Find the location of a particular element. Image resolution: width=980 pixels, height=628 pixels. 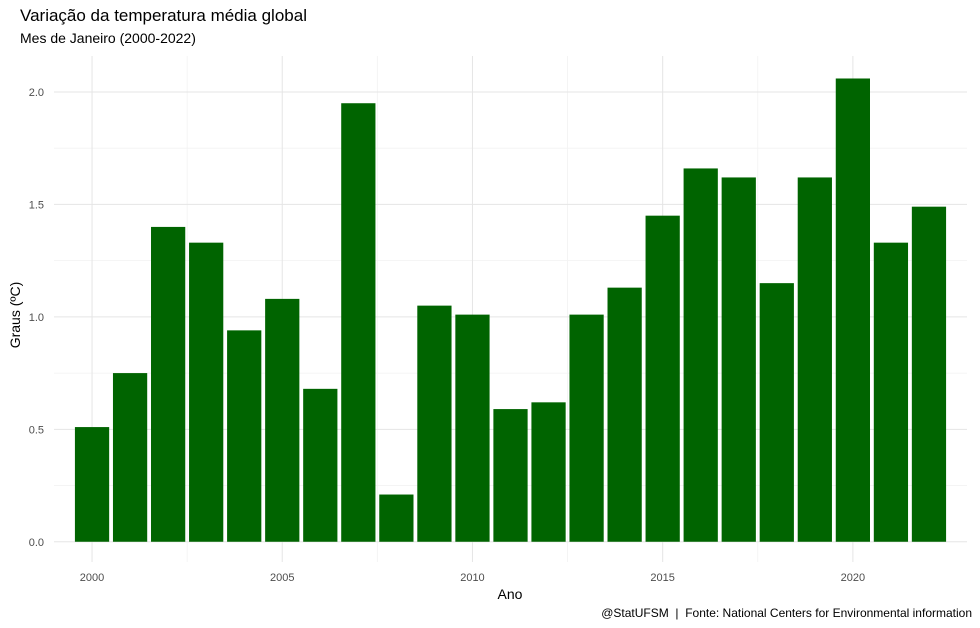

y-tick-label: 1.0 is located at coordinates (36, 318).